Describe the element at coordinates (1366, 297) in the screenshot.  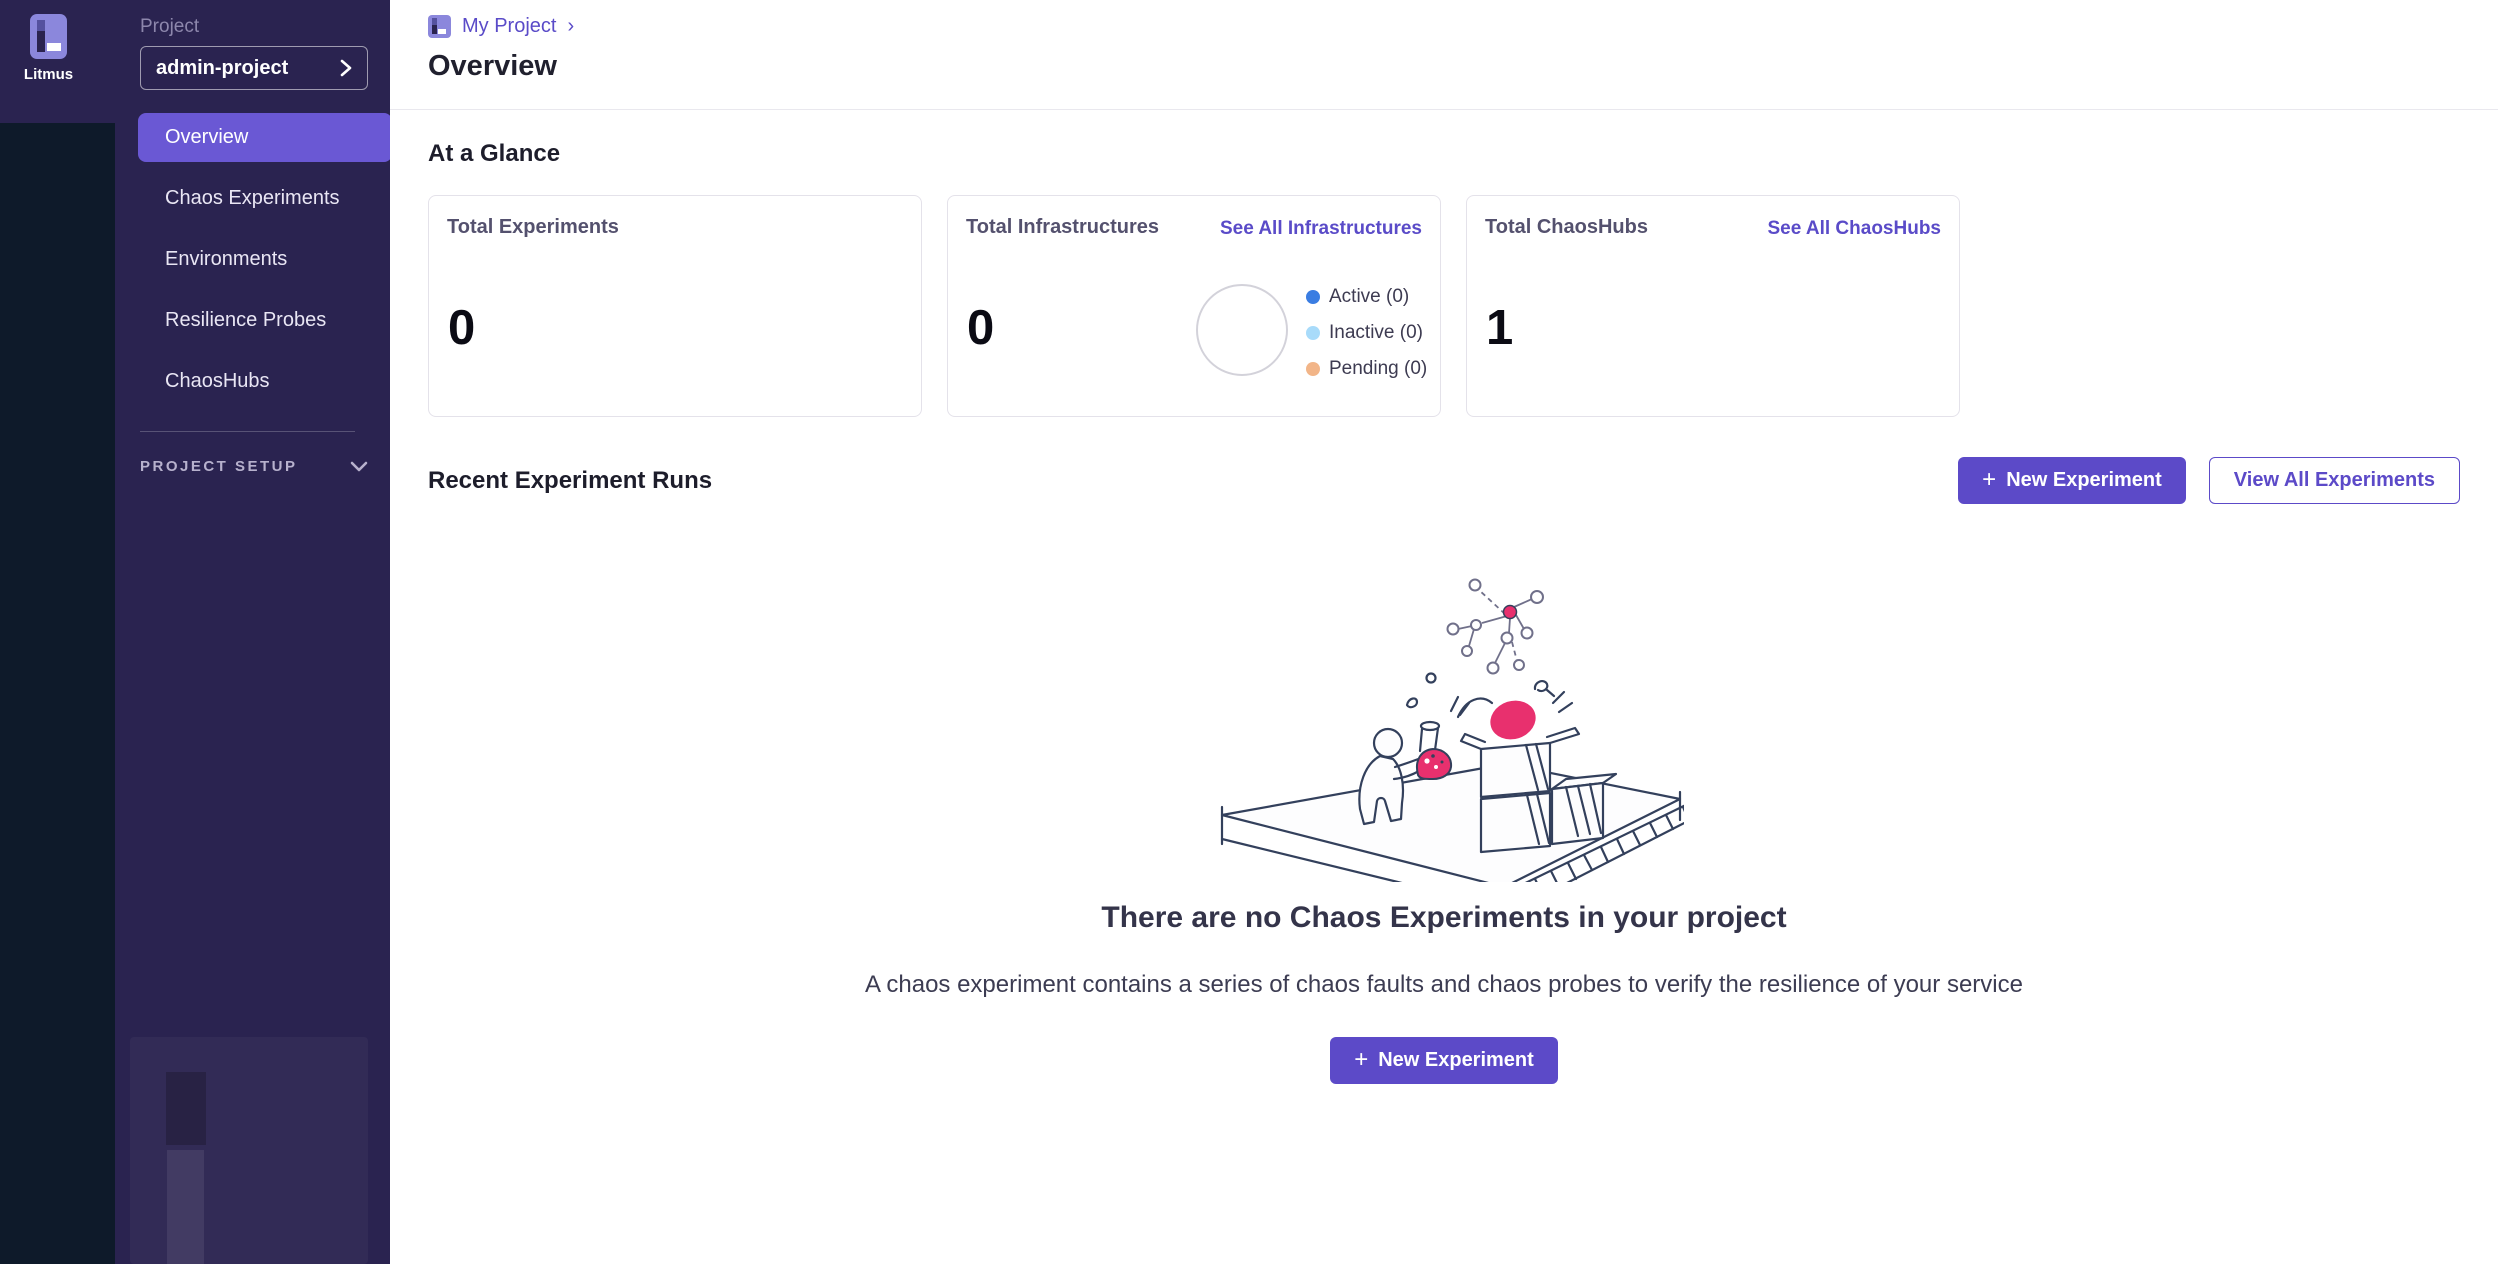
I see `legend-row-active: Active (0)` at that location.